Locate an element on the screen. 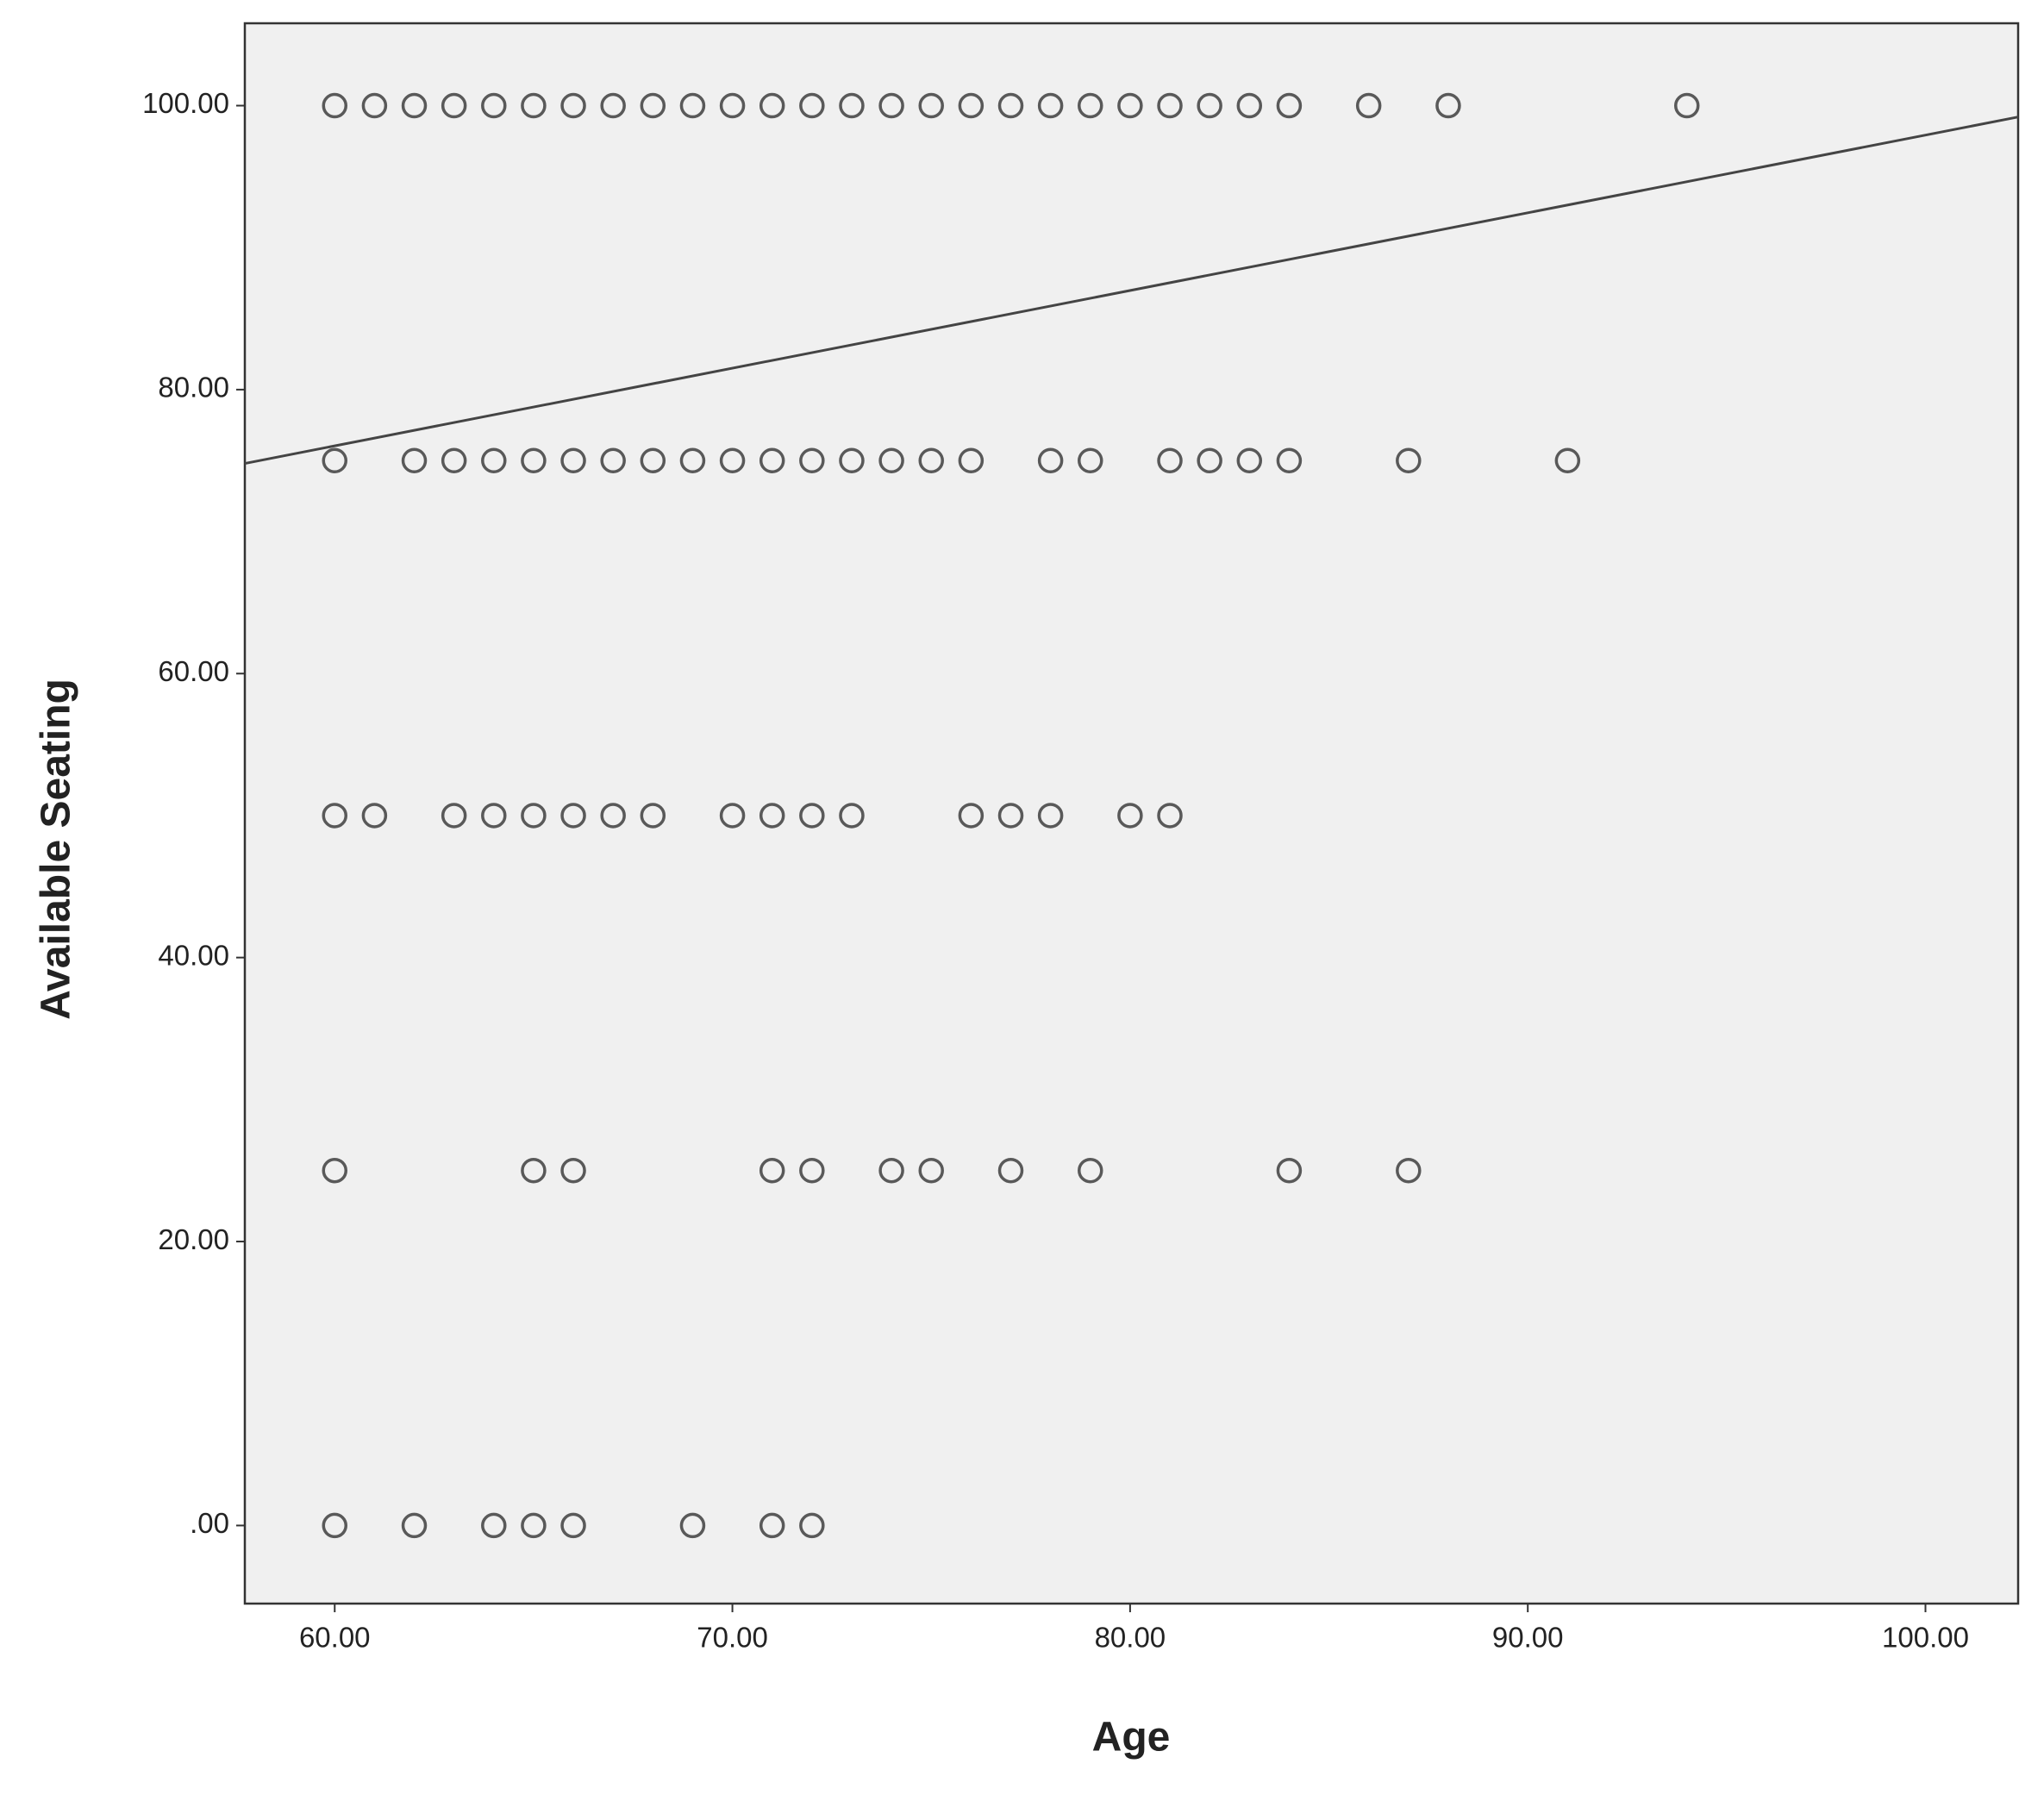 This screenshot has height=1795, width=2044. y-axis-title: Available Seating is located at coordinates (56, 849).